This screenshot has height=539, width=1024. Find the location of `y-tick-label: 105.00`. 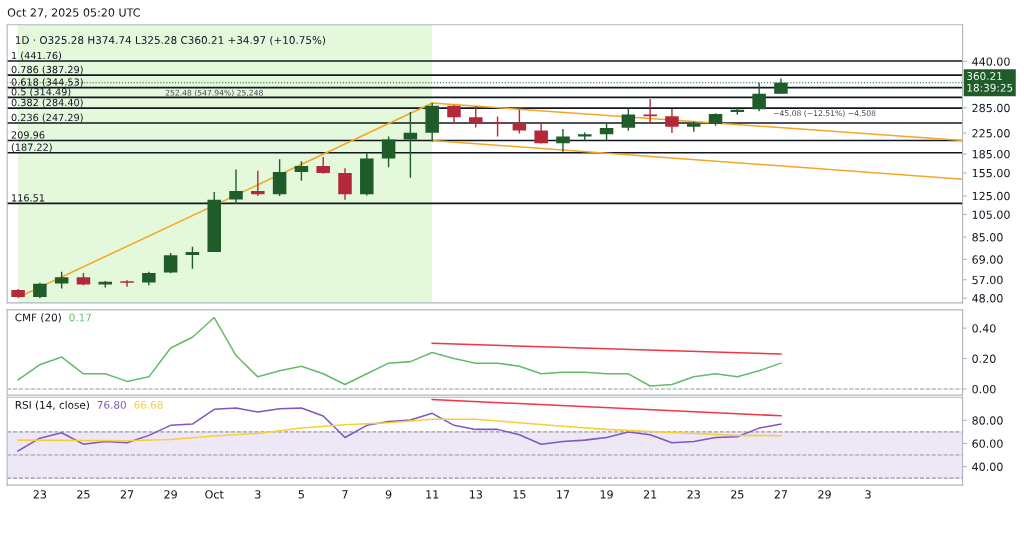

y-tick-label: 105.00 is located at coordinates (991, 214).